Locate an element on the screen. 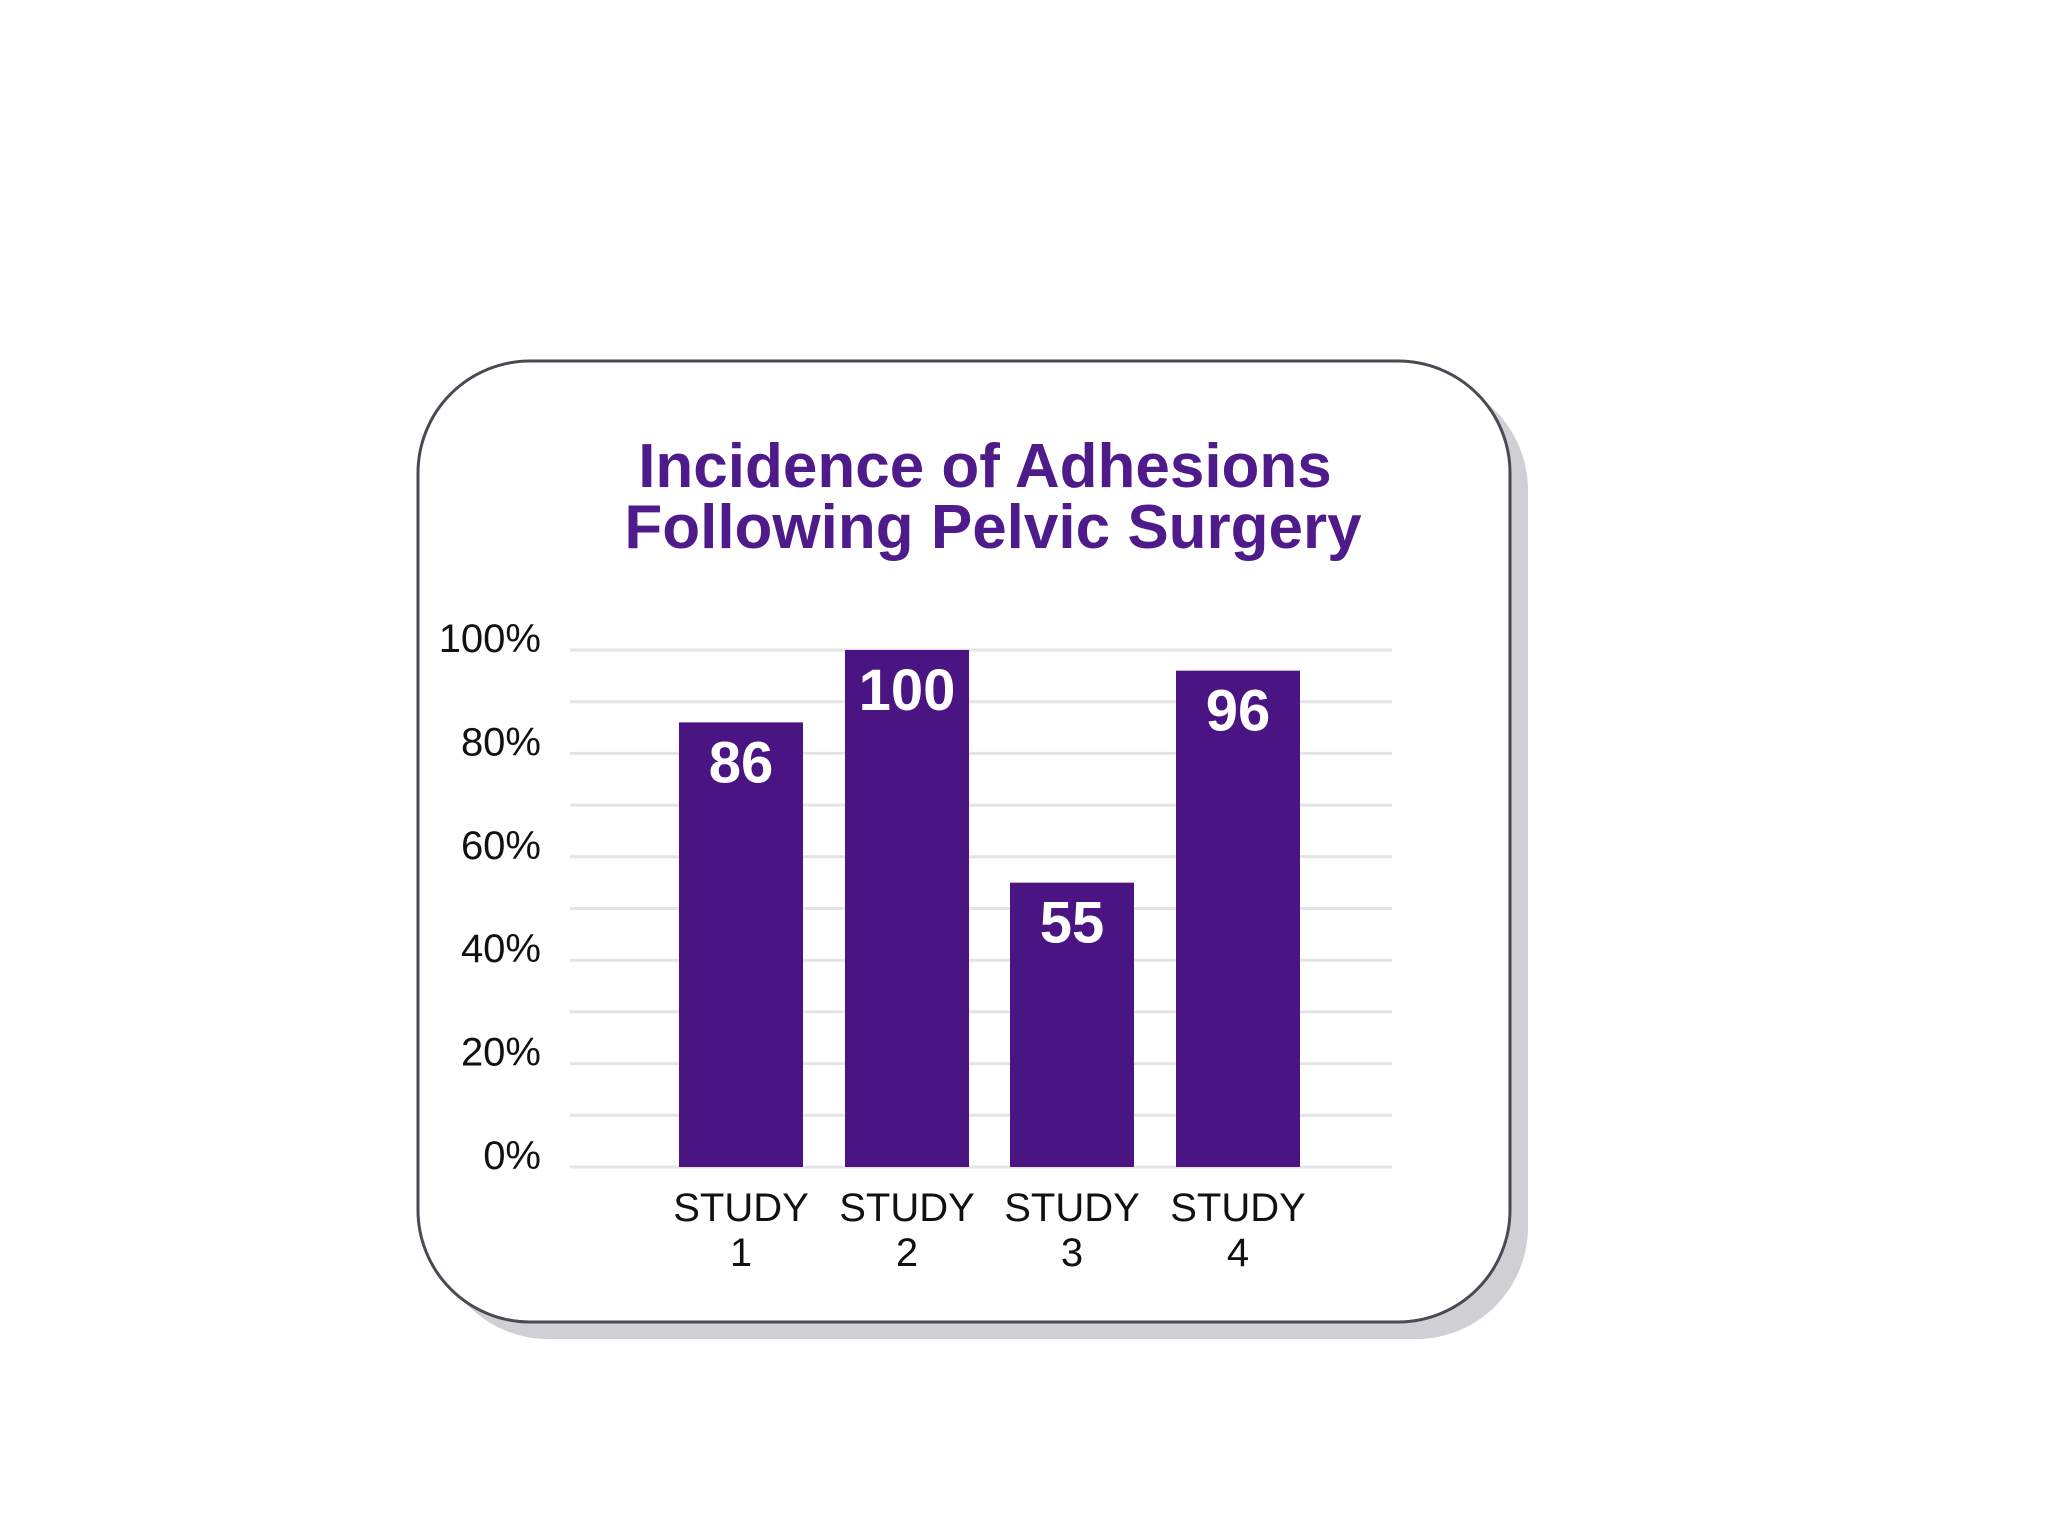 The image size is (2048, 1536). y-tick-label: 60% is located at coordinates (501, 846).